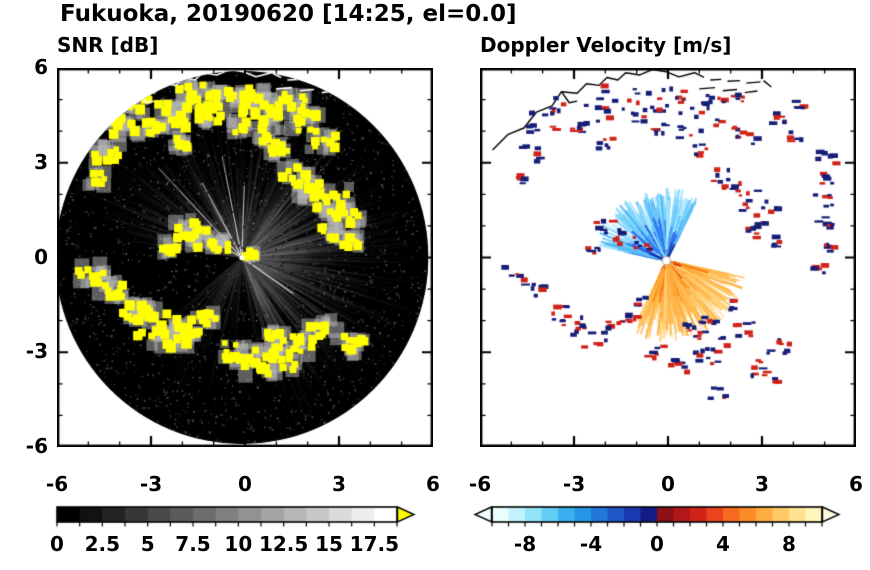 Image resolution: width=870 pixels, height=570 pixels. I want to click on colorbar-tick-label: 17.5, so click(374, 544).